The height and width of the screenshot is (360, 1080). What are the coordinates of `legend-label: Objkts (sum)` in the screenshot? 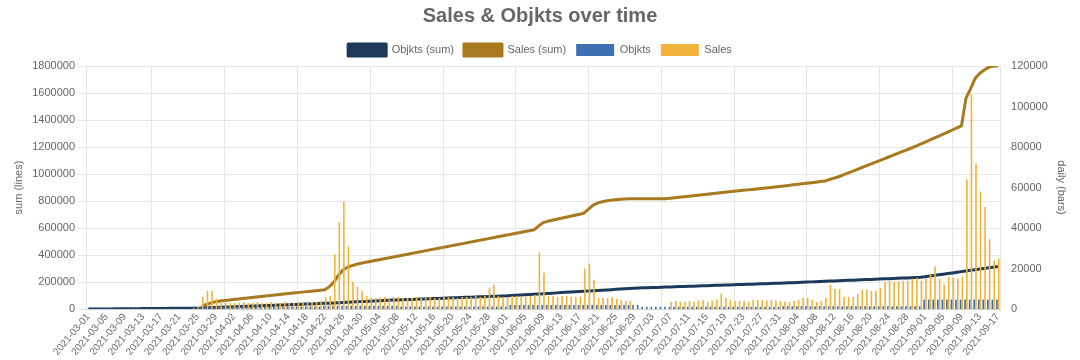 It's located at (422, 49).